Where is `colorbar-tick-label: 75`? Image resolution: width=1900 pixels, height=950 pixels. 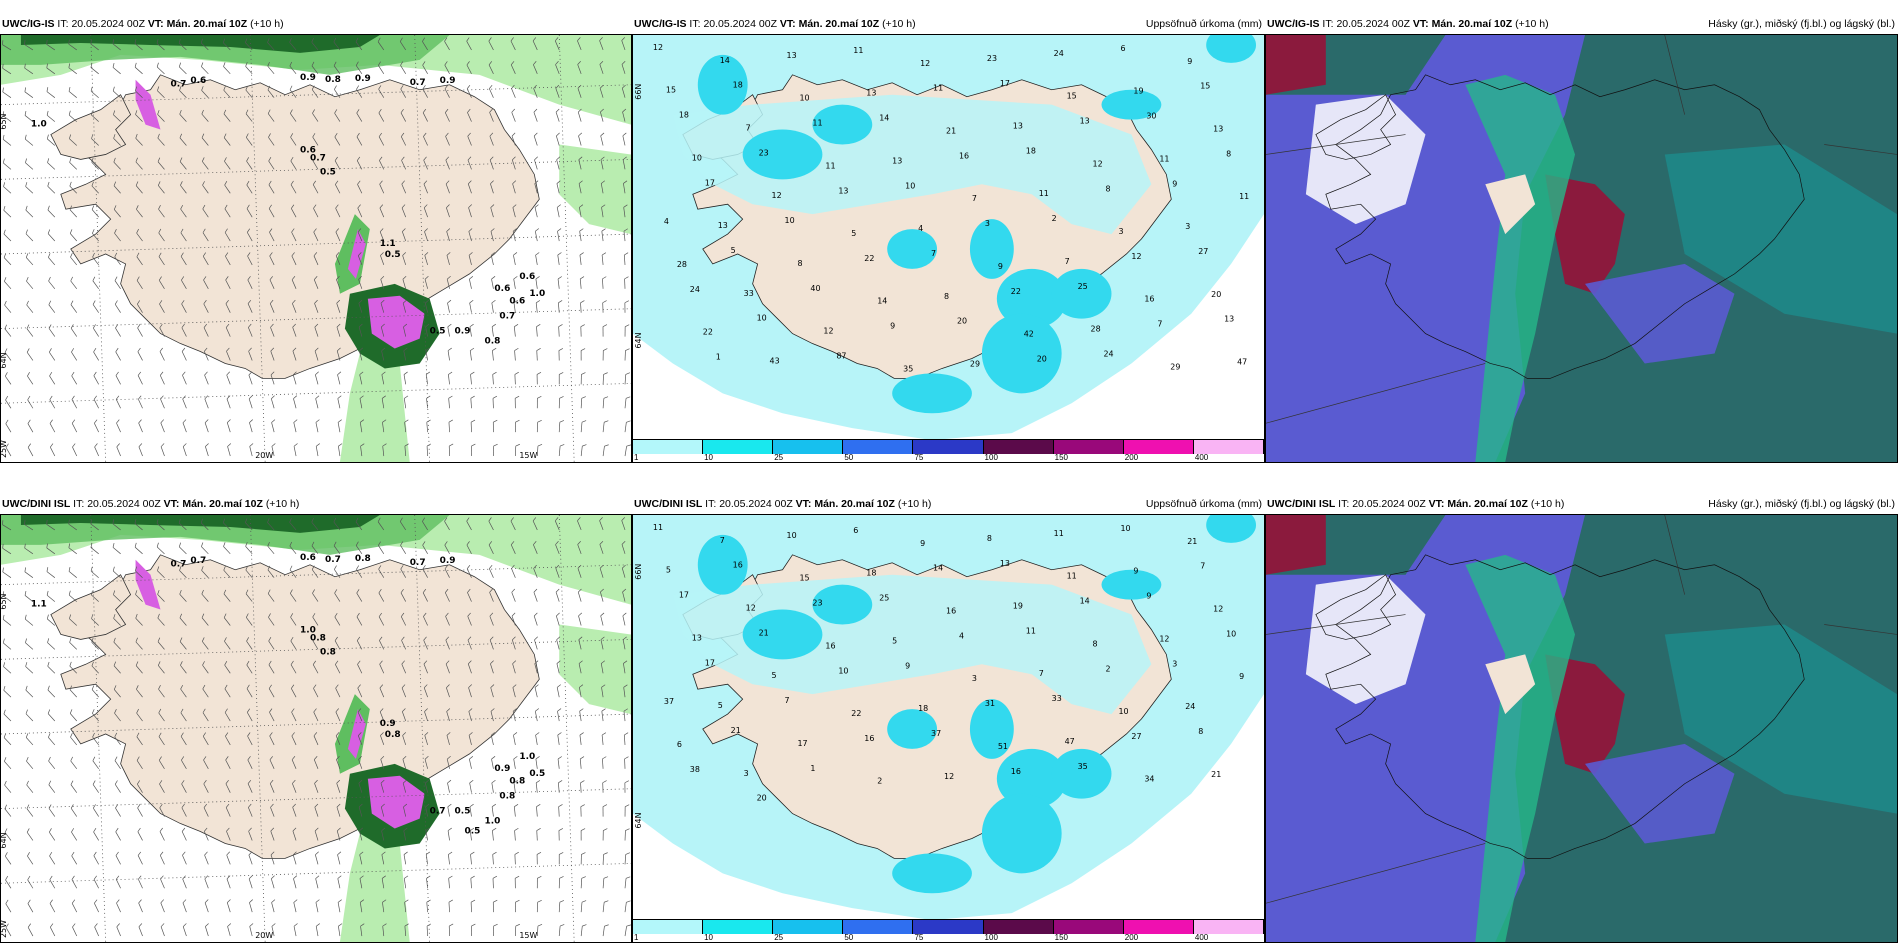 colorbar-tick-label: 75 is located at coordinates (919, 457).